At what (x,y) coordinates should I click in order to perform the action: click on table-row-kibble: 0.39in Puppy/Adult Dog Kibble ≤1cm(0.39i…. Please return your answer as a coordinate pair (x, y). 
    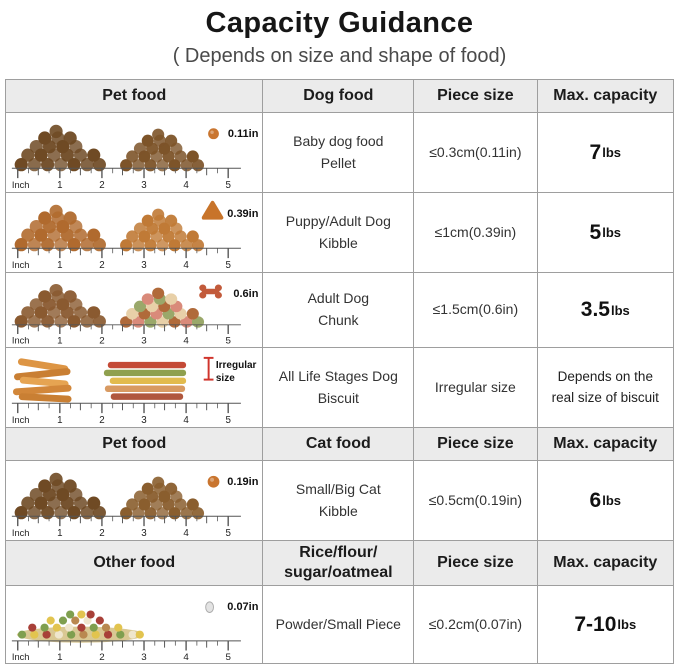
    Looking at the image, I should click on (339, 233).